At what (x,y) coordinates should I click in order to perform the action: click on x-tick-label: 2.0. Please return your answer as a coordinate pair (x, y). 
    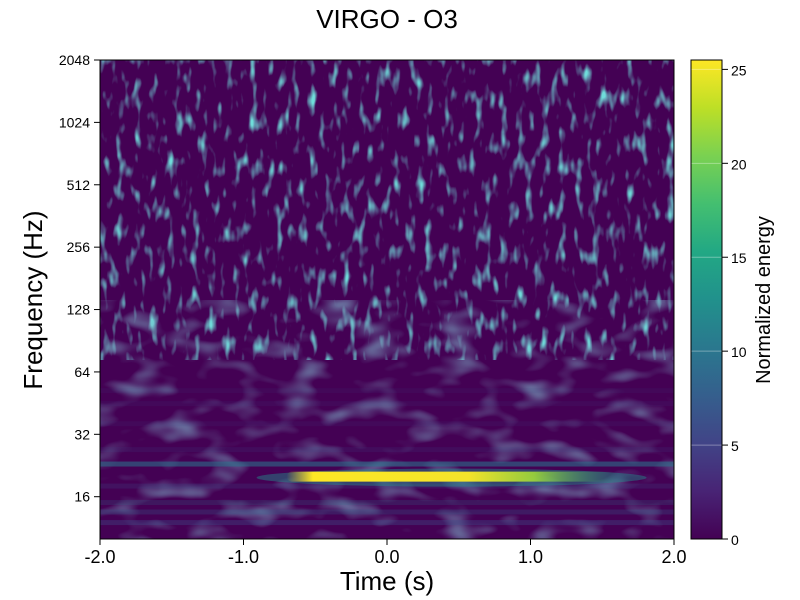
    Looking at the image, I should click on (673, 557).